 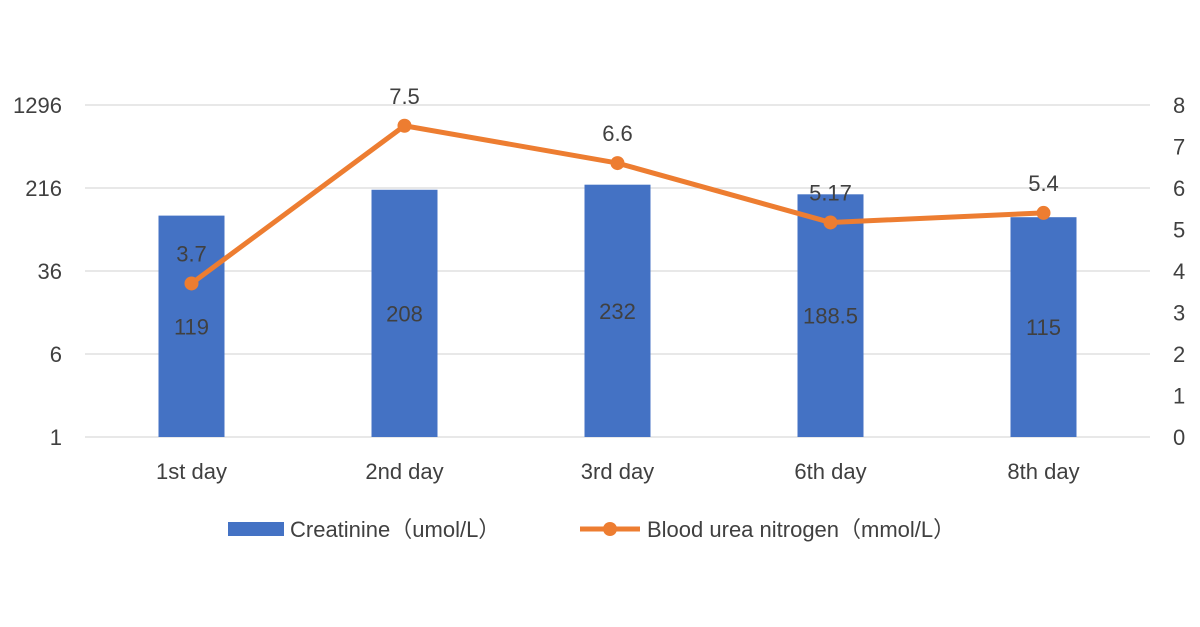 I want to click on x-tick-label: 8th day, so click(x=1043, y=471).